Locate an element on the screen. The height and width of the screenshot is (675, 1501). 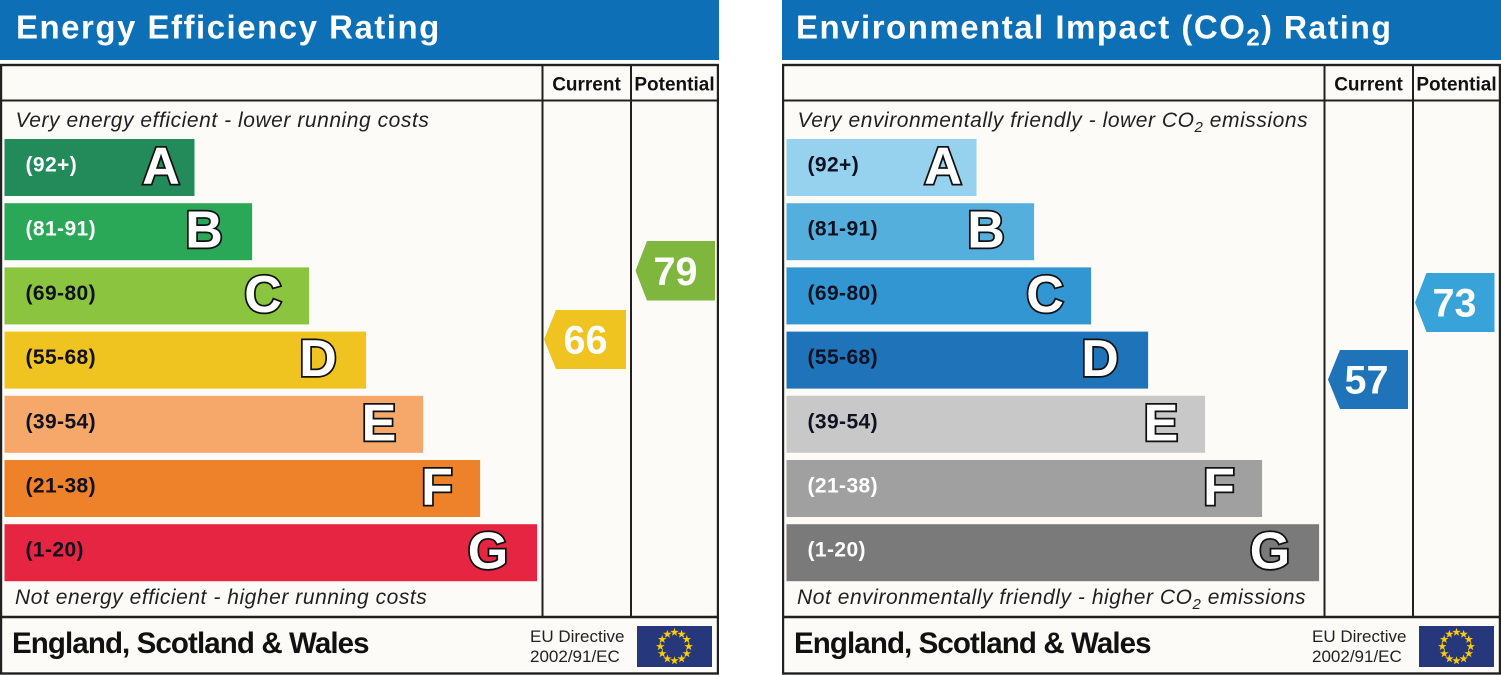
svg-text:Environmental Impact (CO2) Rat: Environmental Impact (CO2) Rating is located at coordinates (1094, 30).